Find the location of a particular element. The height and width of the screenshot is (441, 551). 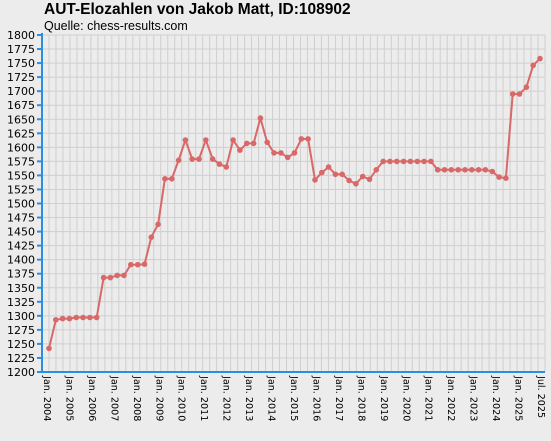

y-tick-label: 1550 is located at coordinates (21, 175).